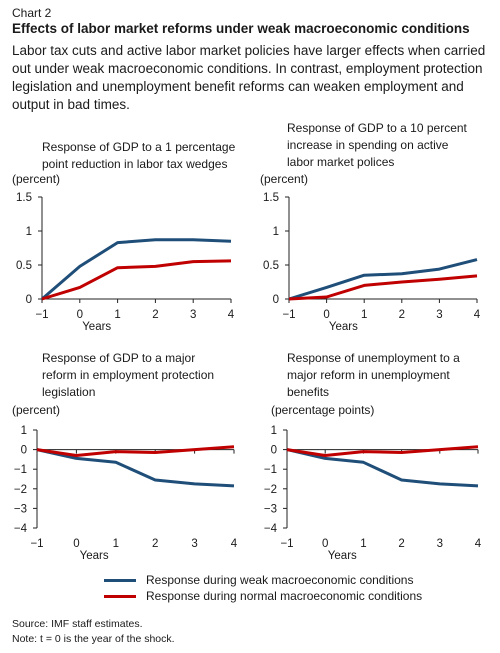  Describe the element at coordinates (373, 358) in the screenshot. I see `panel-4-title-line: Response of unemployment to a` at that location.